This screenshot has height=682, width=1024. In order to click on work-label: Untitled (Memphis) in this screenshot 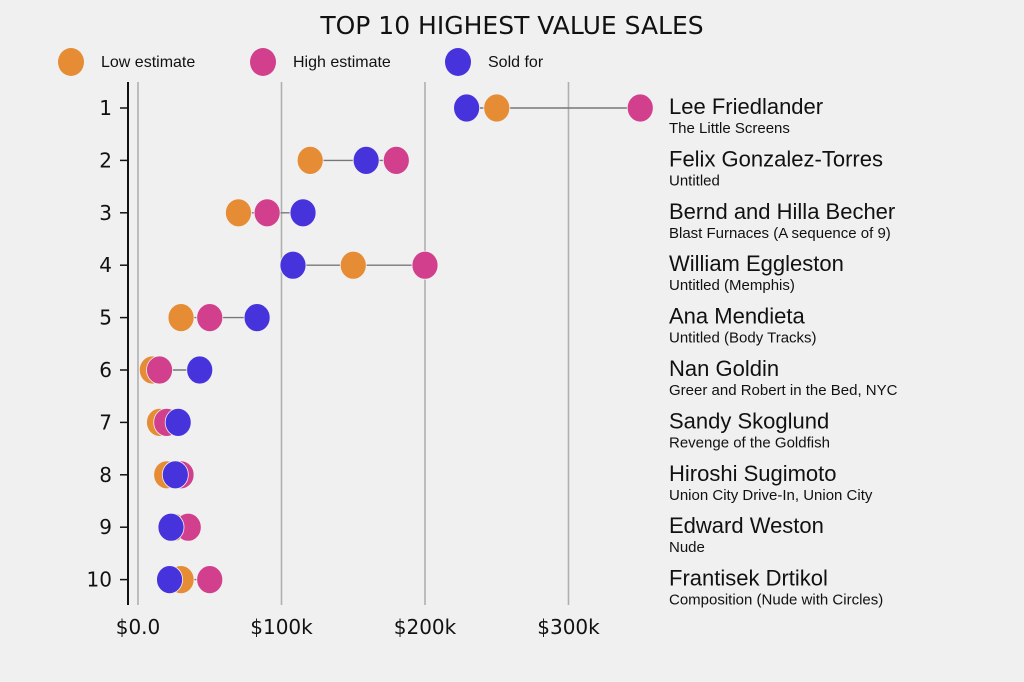, I will do `click(732, 285)`.